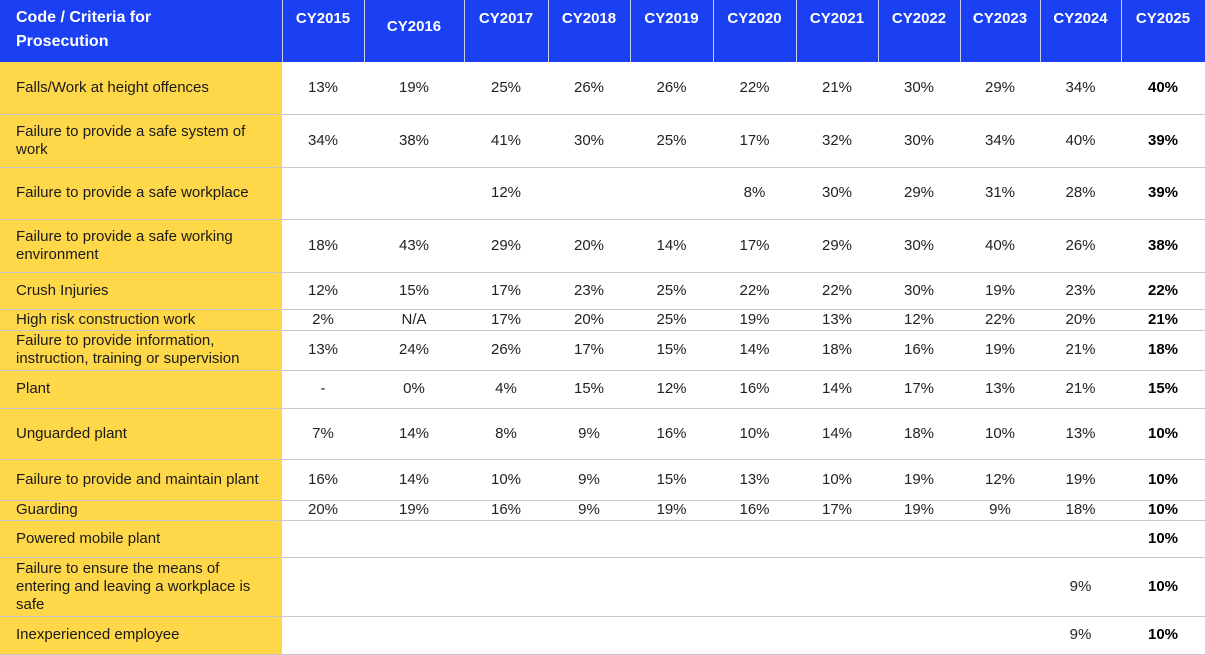  Describe the element at coordinates (323, 434) in the screenshot. I see `value-cell: 7%` at that location.